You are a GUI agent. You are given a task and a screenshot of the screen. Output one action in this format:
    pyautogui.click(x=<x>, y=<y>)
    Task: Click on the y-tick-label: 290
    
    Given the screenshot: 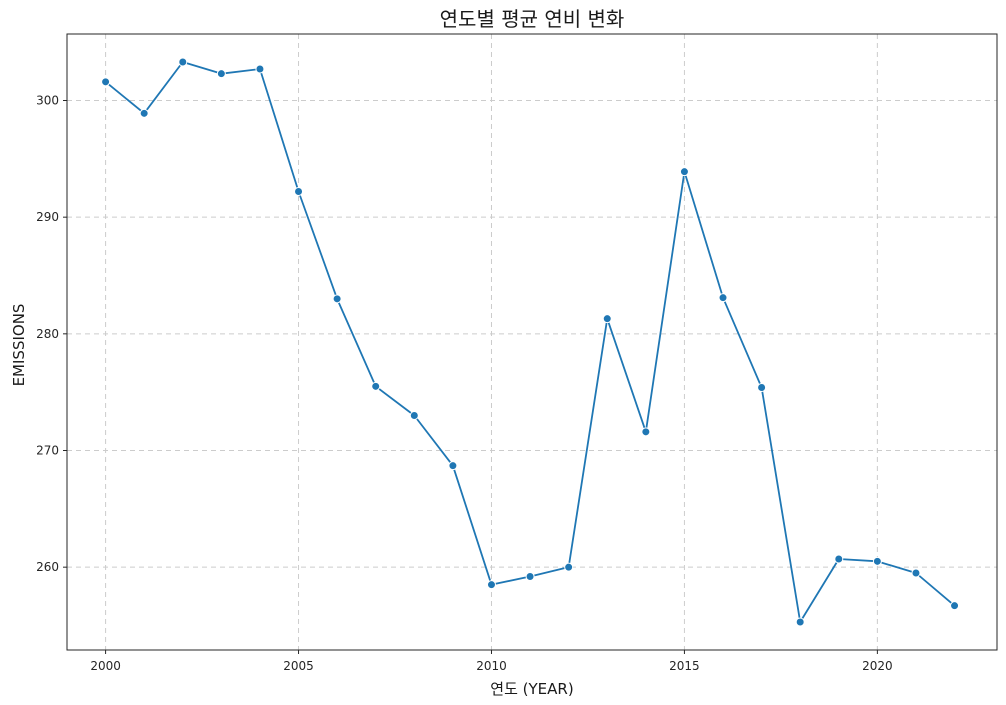 What is the action you would take?
    pyautogui.click(x=47, y=217)
    